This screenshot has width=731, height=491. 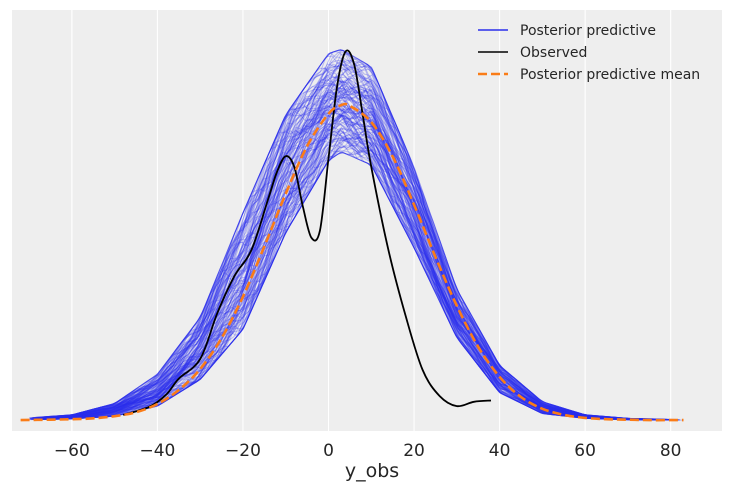 I want to click on x-tick-label: 60, so click(x=585, y=451).